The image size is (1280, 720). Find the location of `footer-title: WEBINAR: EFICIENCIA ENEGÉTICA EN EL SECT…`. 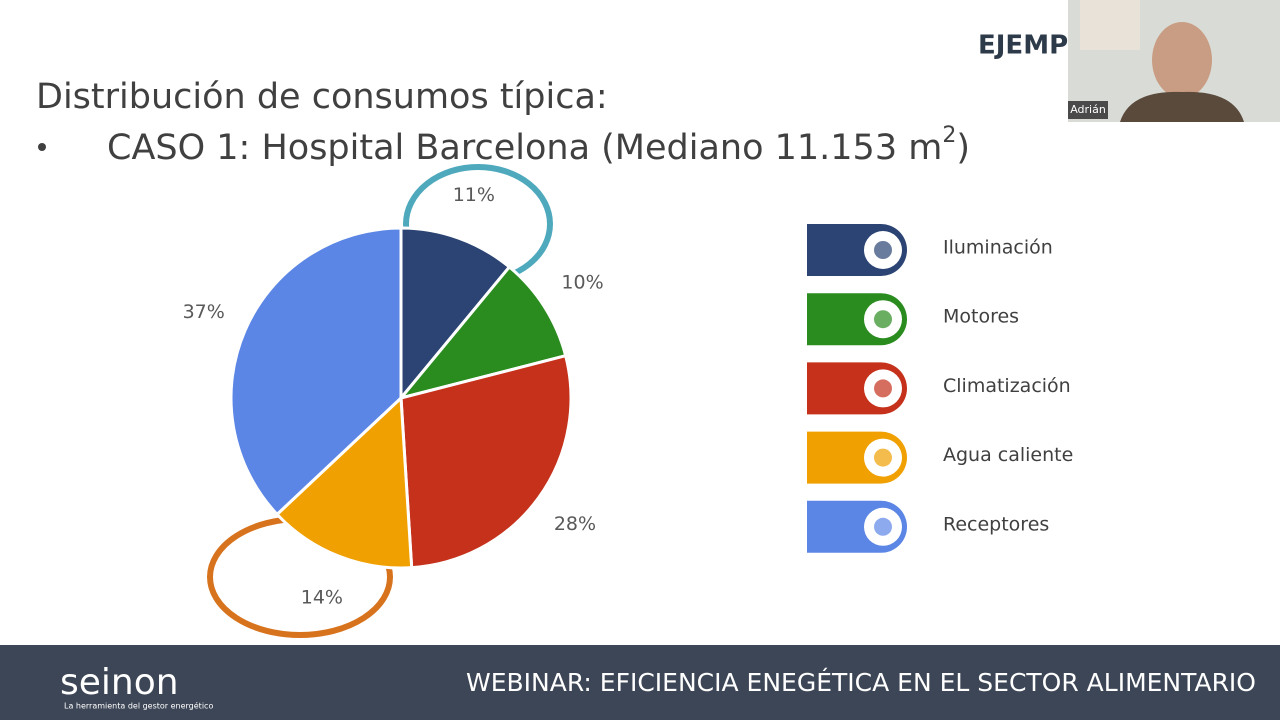

footer-title: WEBINAR: EFICIENCIA ENEGÉTICA EN EL SECT… is located at coordinates (861, 682).